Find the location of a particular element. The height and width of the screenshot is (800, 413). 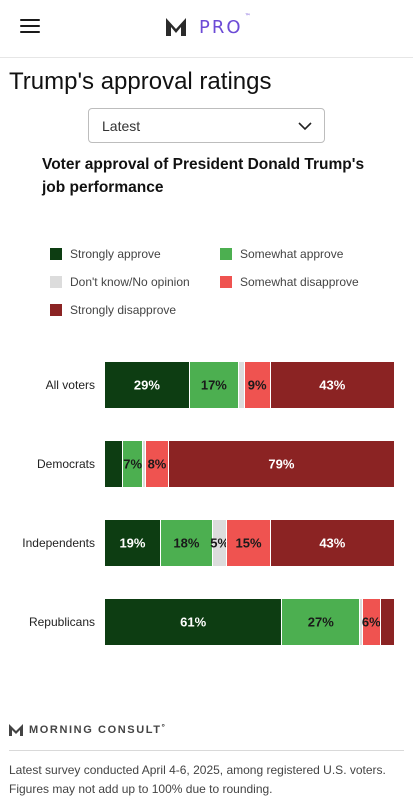

legend-item-strongly-approve: Strongly approve is located at coordinates (105, 254).